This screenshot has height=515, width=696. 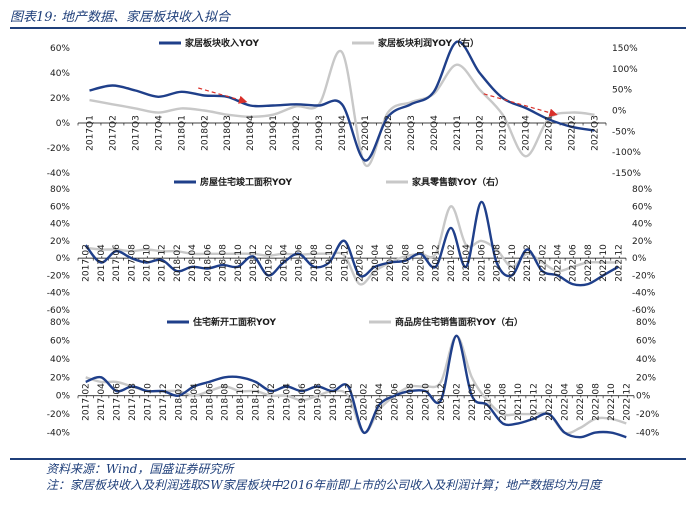 I want to click on x-tick-label: 2018Q1, so click(x=182, y=133).